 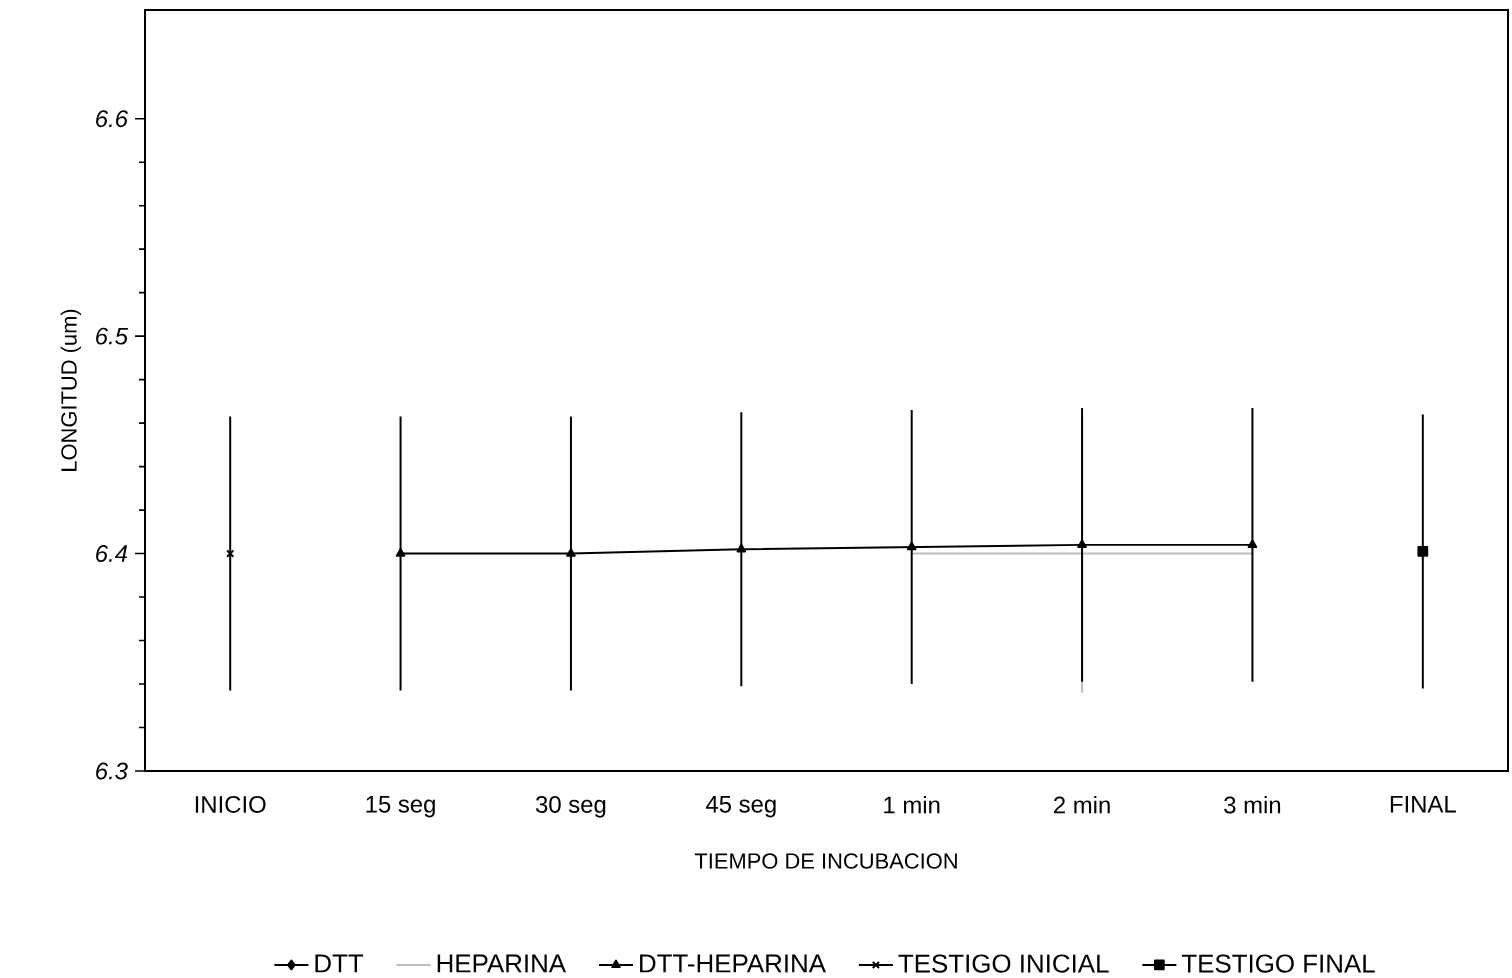 I want to click on x-tick-label: 15 seg, so click(x=400, y=806).